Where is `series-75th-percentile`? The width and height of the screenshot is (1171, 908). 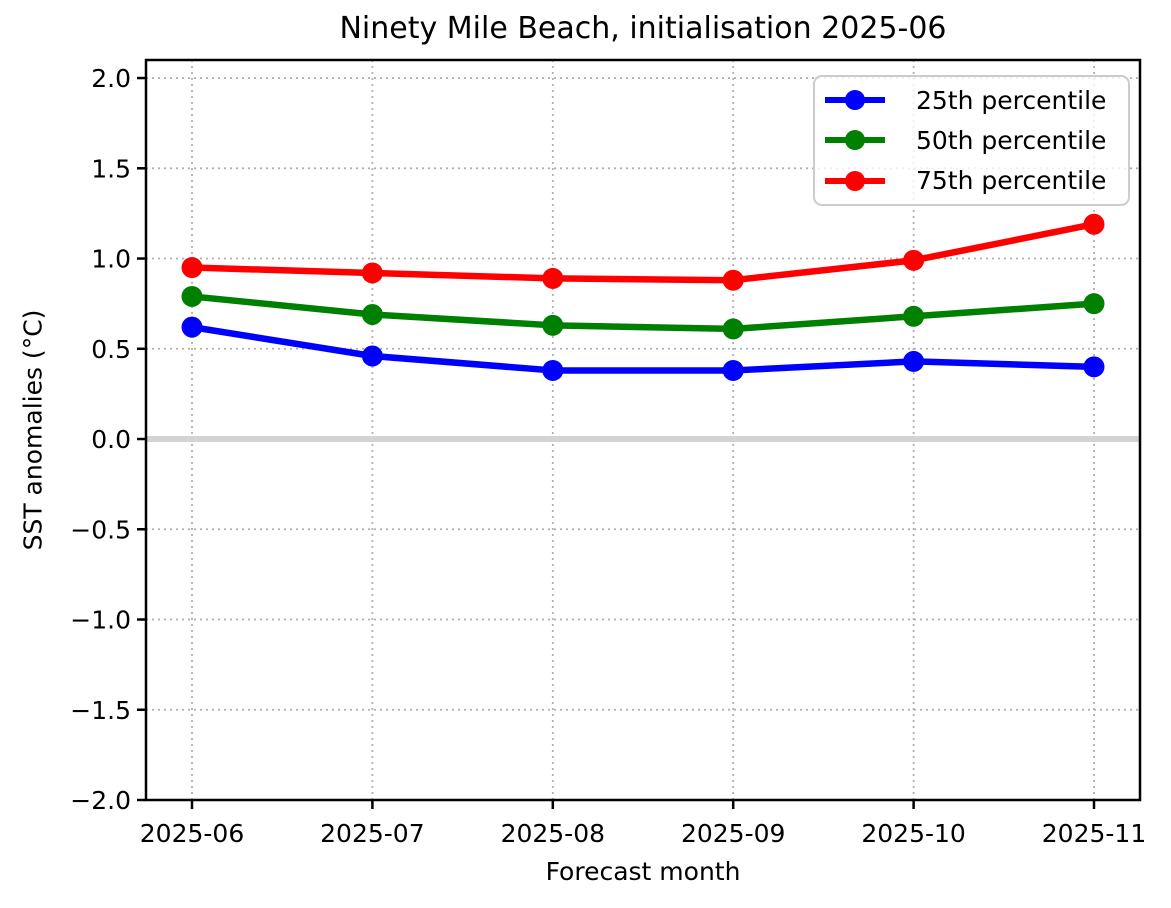 series-75th-percentile is located at coordinates (643, 252).